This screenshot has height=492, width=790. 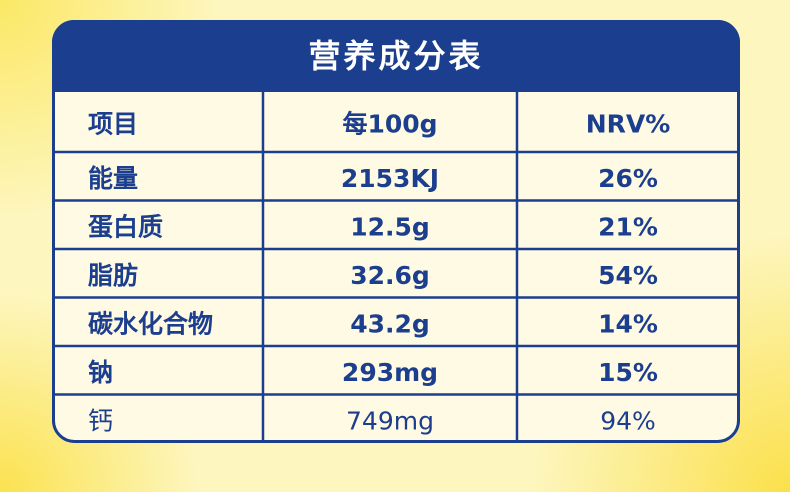 I want to click on table-cell: 钠, so click(x=100, y=372).